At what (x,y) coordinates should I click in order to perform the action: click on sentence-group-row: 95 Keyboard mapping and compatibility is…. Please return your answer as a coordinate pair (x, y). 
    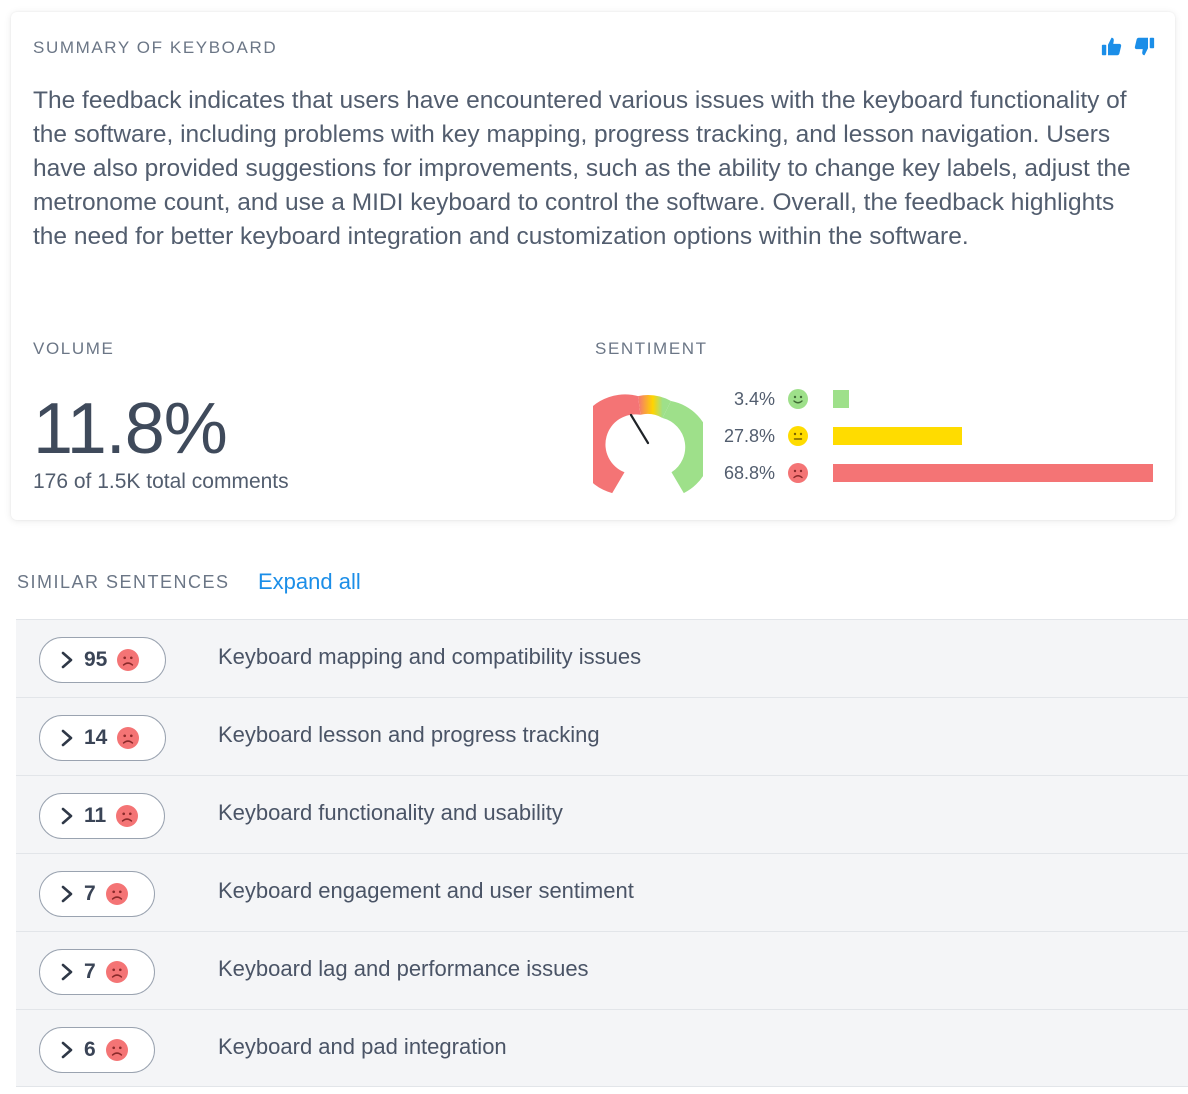
    Looking at the image, I should click on (602, 658).